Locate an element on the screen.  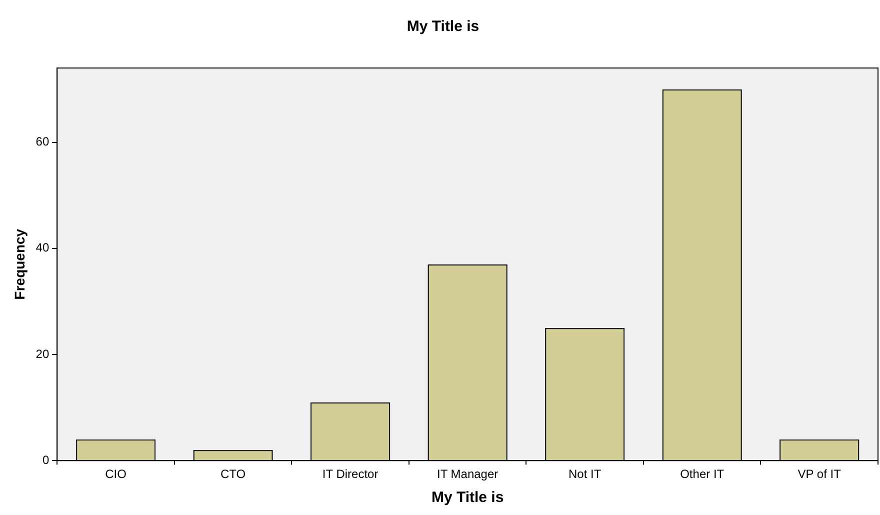
x-tick-label: IT Manager is located at coordinates (467, 474).